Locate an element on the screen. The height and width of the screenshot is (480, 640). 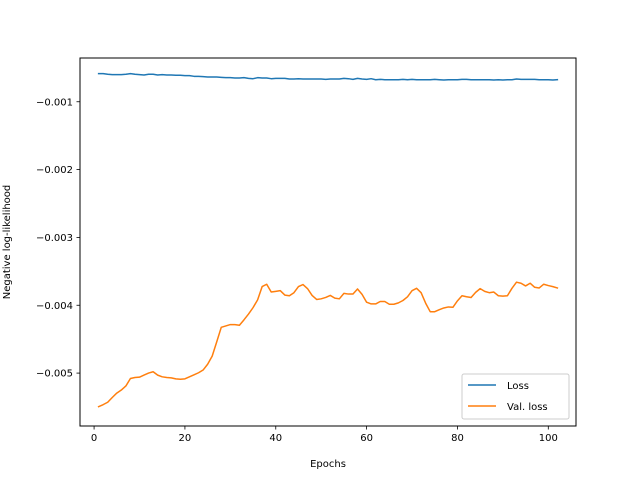
x-tick-label: 100 is located at coordinates (548, 438).